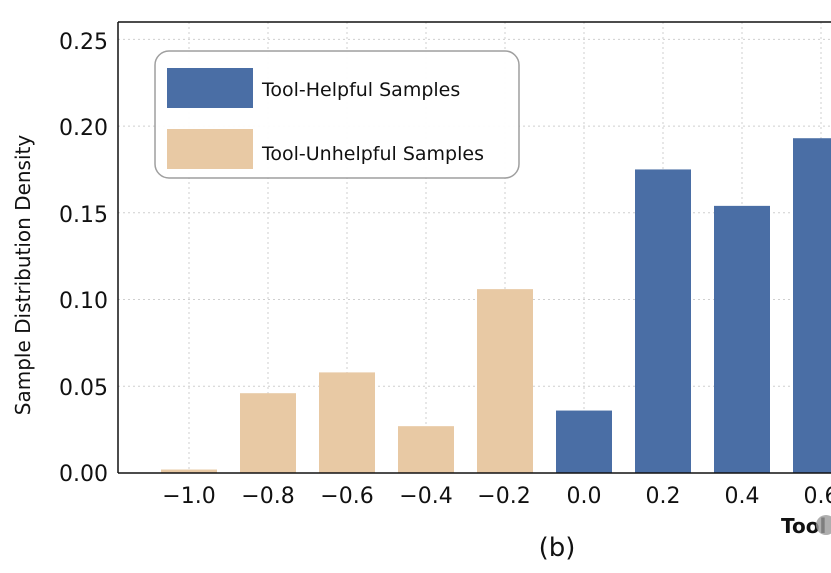 The height and width of the screenshot is (573, 831). What do you see at coordinates (823, 525) in the screenshot?
I see `cursor-blob-icon` at bounding box center [823, 525].